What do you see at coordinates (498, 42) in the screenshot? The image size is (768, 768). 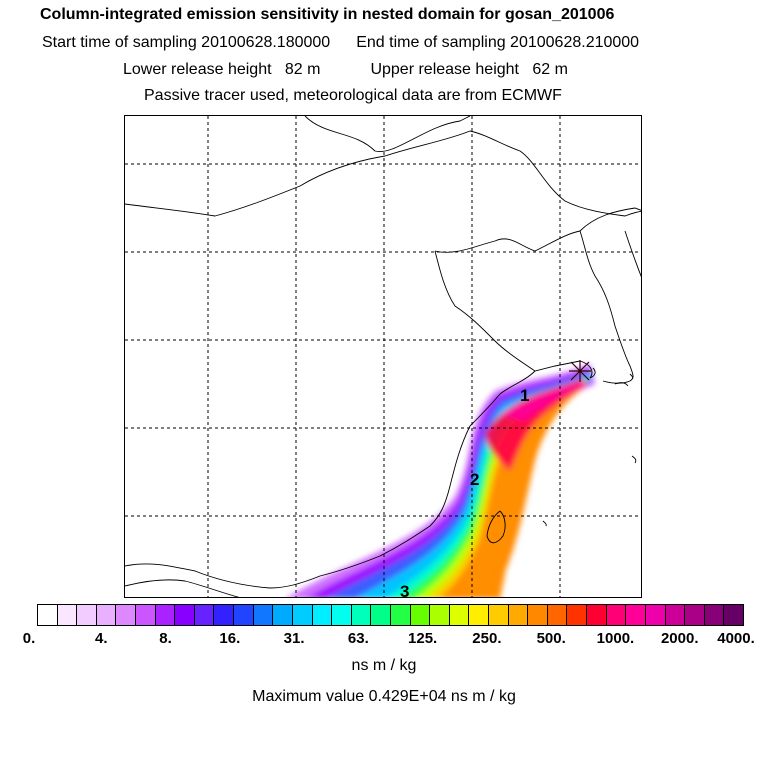 I see `end-time-label: End time of sampling 20100628.210000` at bounding box center [498, 42].